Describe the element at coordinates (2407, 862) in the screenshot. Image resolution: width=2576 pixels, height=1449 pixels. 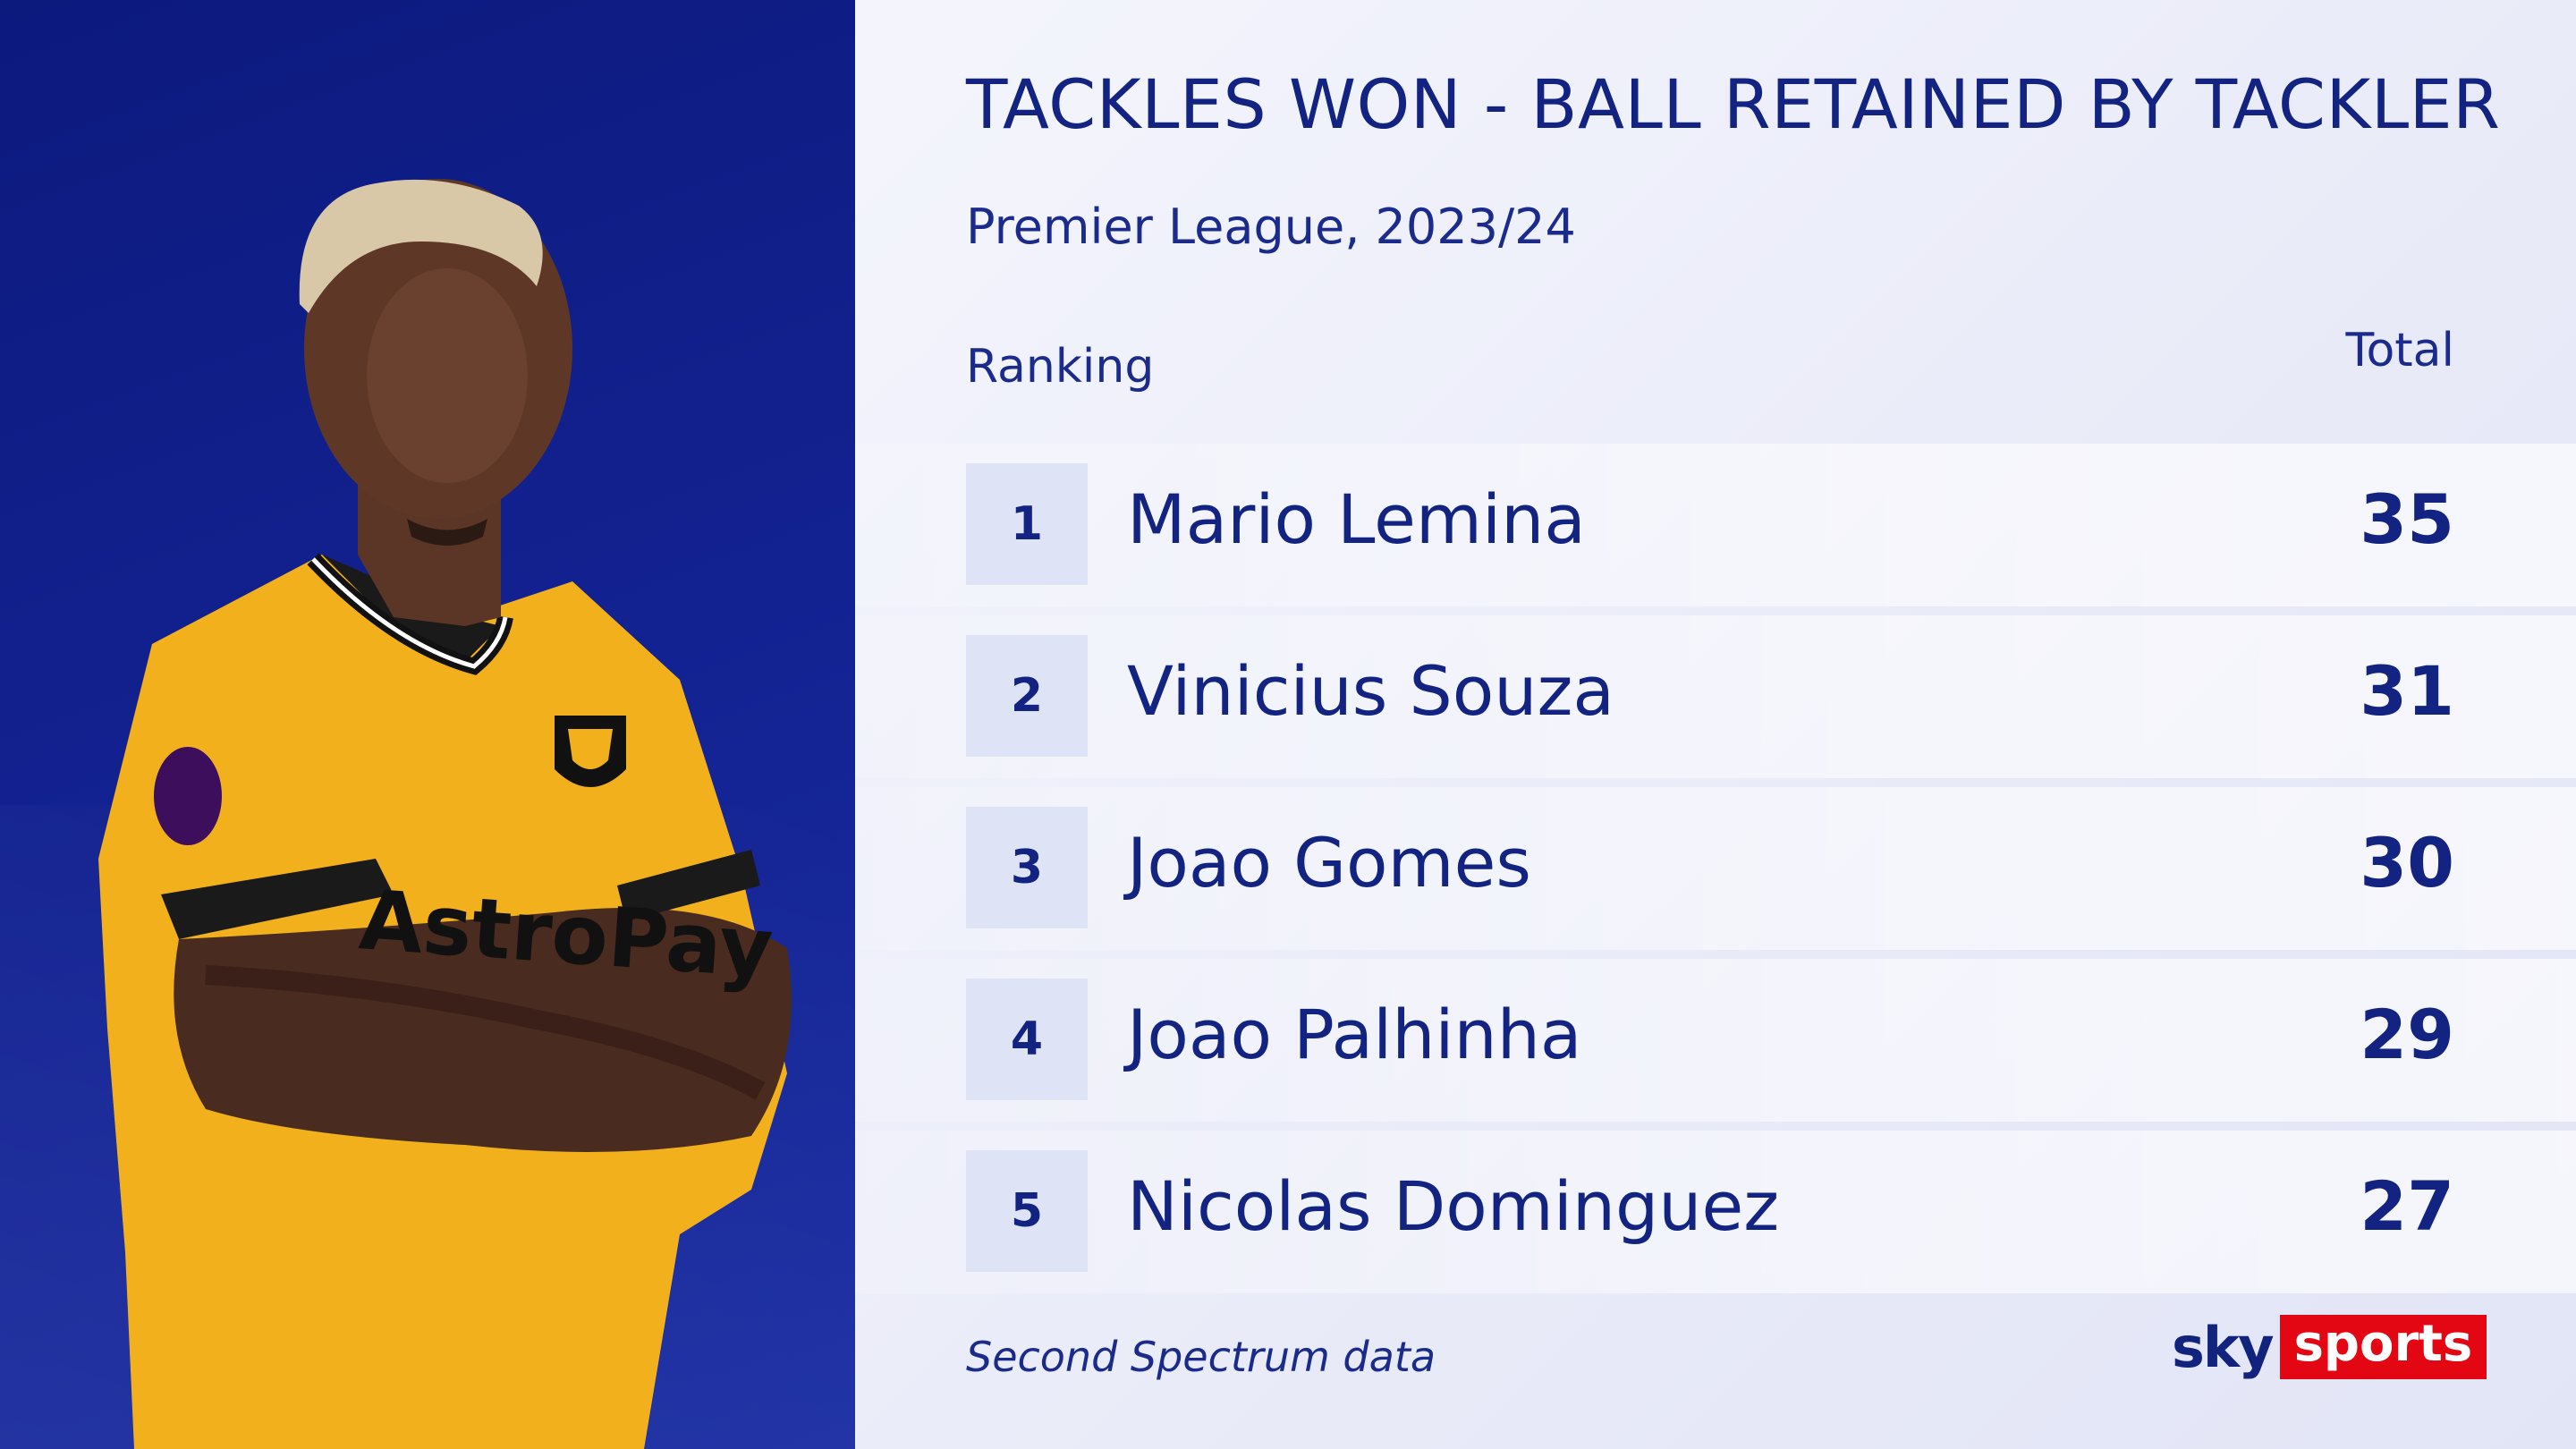
I see `player-total: 30` at that location.